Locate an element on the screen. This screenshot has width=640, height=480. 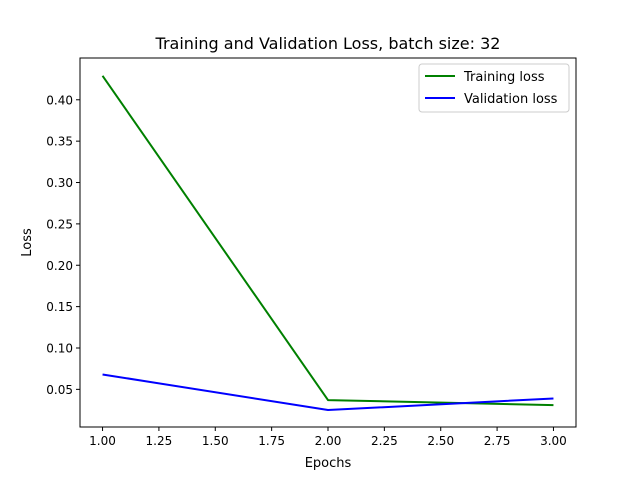
y-tick-label: 0.25 is located at coordinates (59, 224).